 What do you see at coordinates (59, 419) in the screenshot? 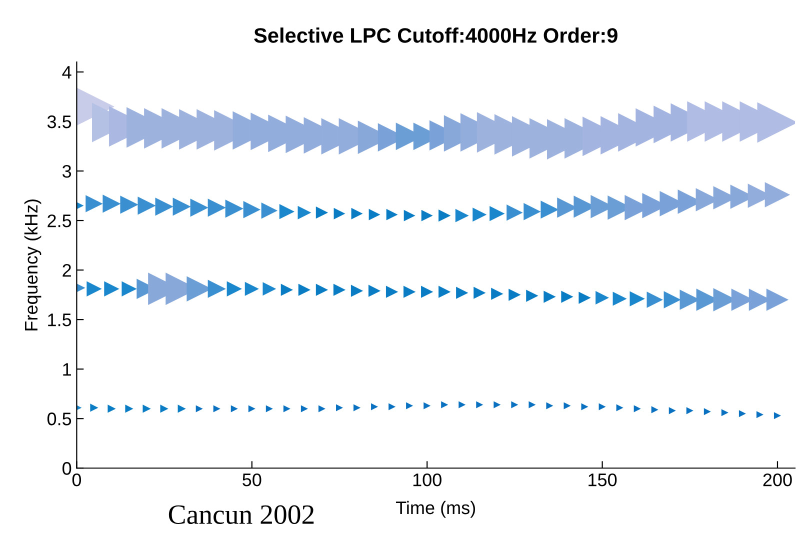
I see `y-tick-label: 0.5` at bounding box center [59, 419].